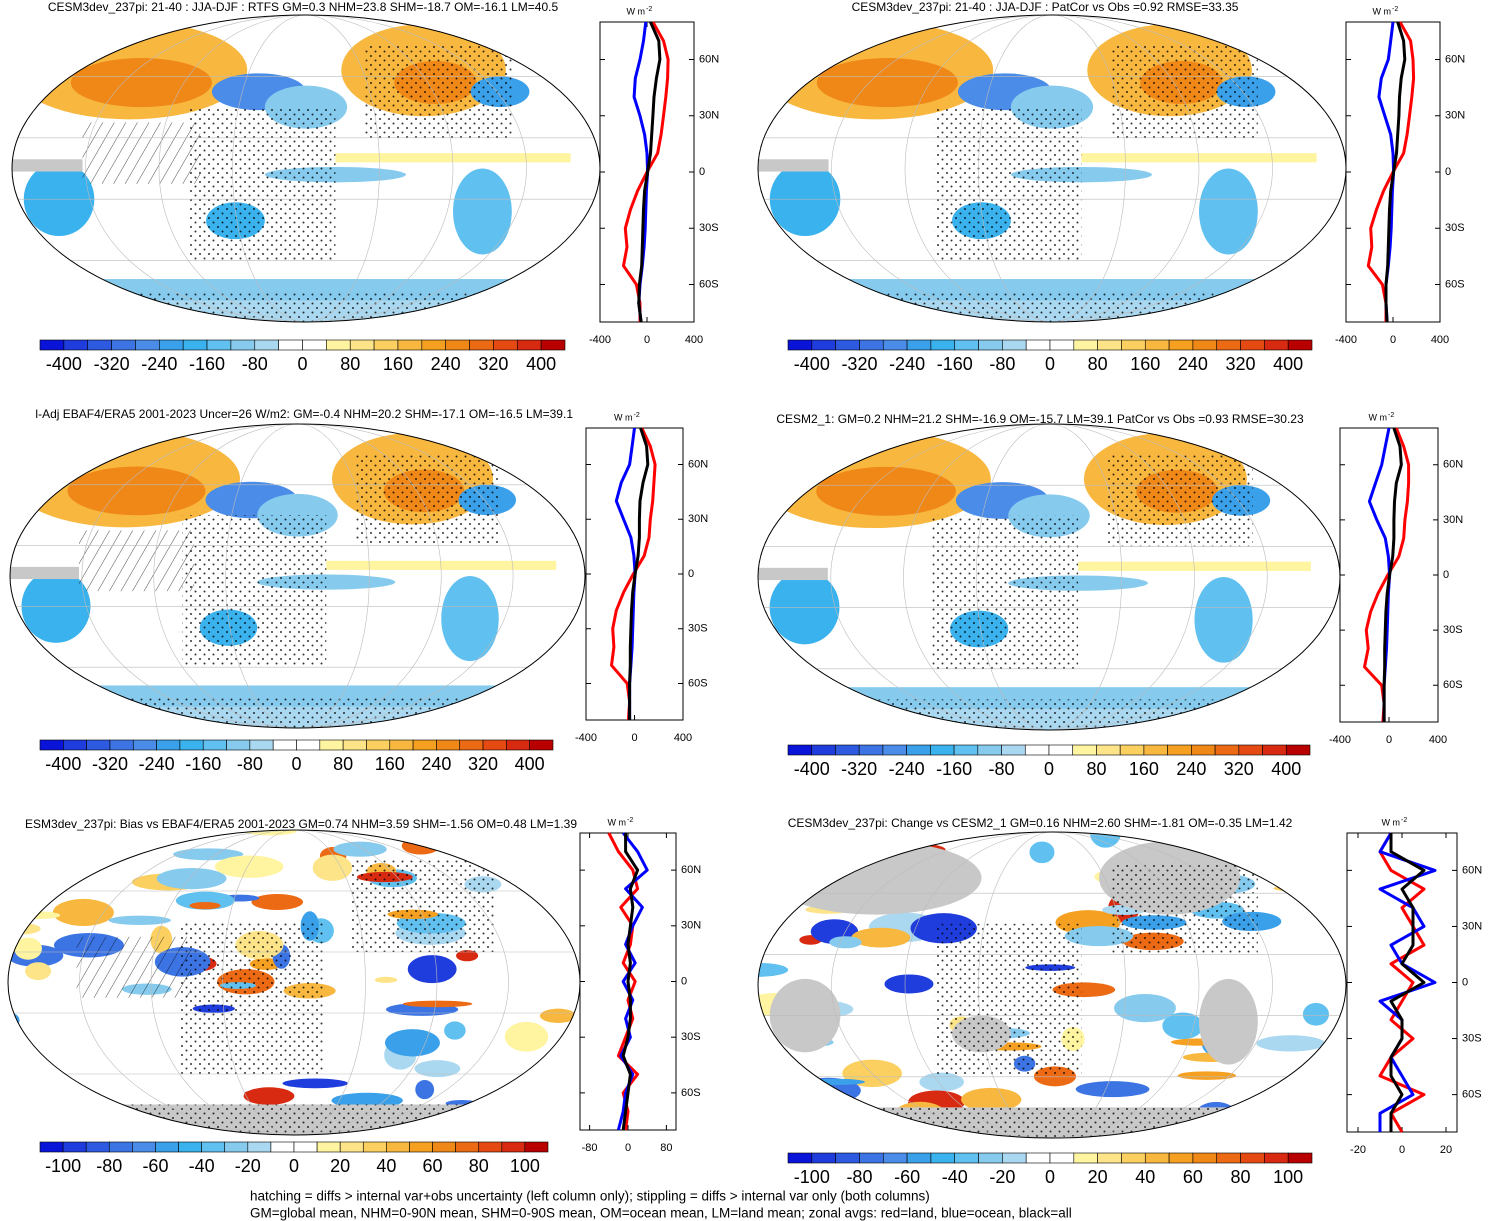 The height and width of the screenshot is (1221, 1489). What do you see at coordinates (1241, 364) in the screenshot?
I see `colorbar-label: 320` at bounding box center [1241, 364].